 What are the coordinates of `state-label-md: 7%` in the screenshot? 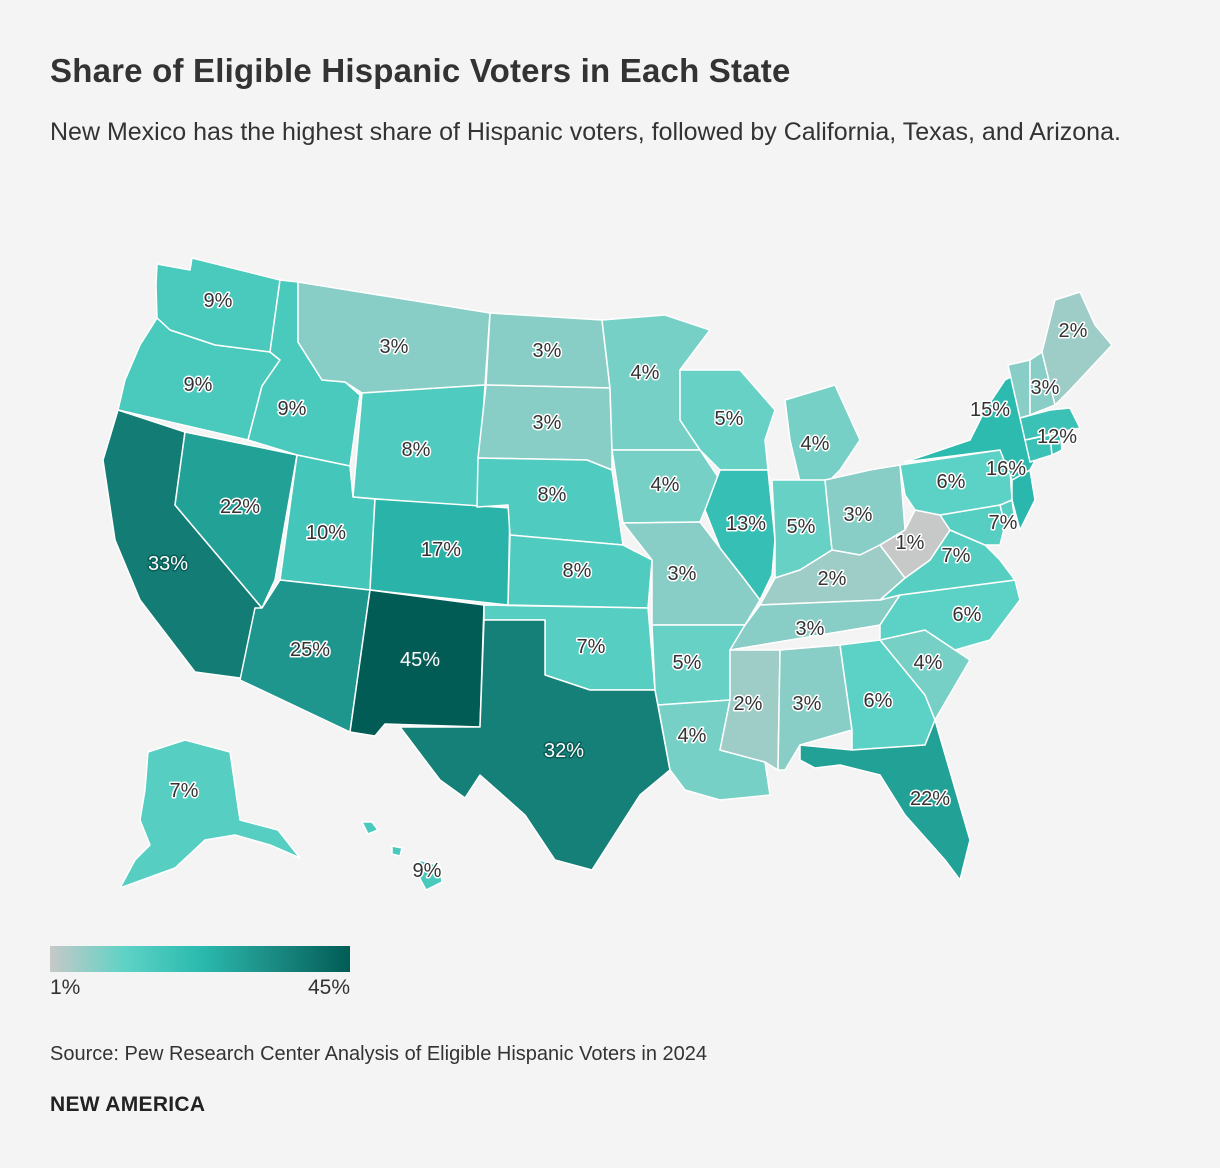 It's located at (1003, 523).